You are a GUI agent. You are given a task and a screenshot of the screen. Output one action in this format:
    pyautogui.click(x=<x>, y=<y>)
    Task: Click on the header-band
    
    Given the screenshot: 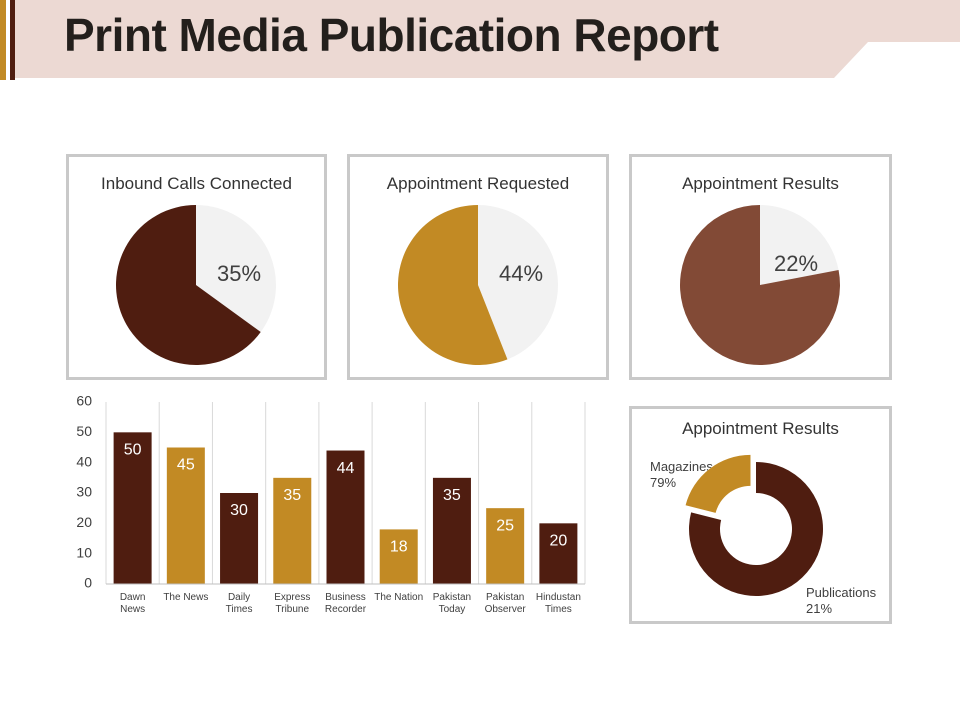 What is the action you would take?
    pyautogui.click(x=480, y=40)
    